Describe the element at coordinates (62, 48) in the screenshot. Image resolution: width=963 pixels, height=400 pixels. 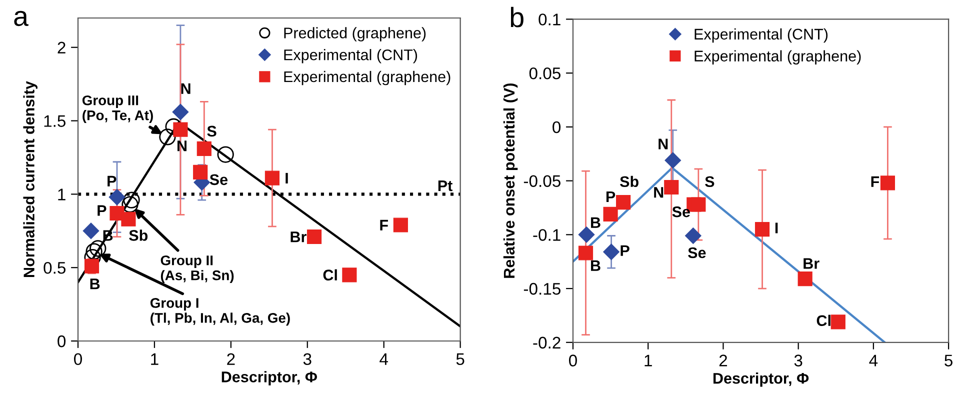
I see `y-tick-label: 2` at that location.